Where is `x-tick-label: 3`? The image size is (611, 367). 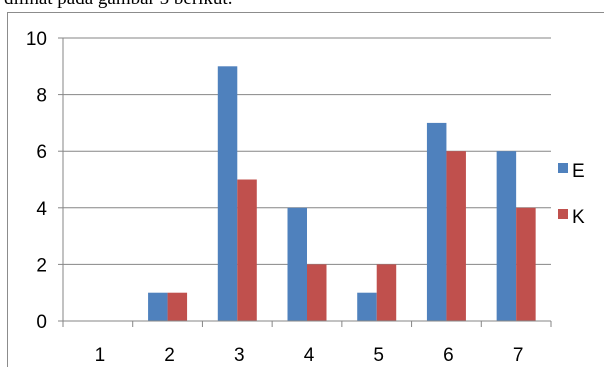
x-tick-label: 3 is located at coordinates (239, 355).